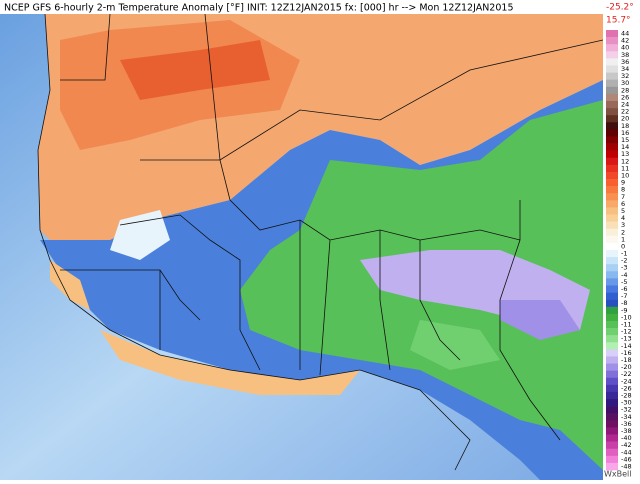 The image size is (640, 484). I want to click on colorbar-label: -4, so click(624, 275).